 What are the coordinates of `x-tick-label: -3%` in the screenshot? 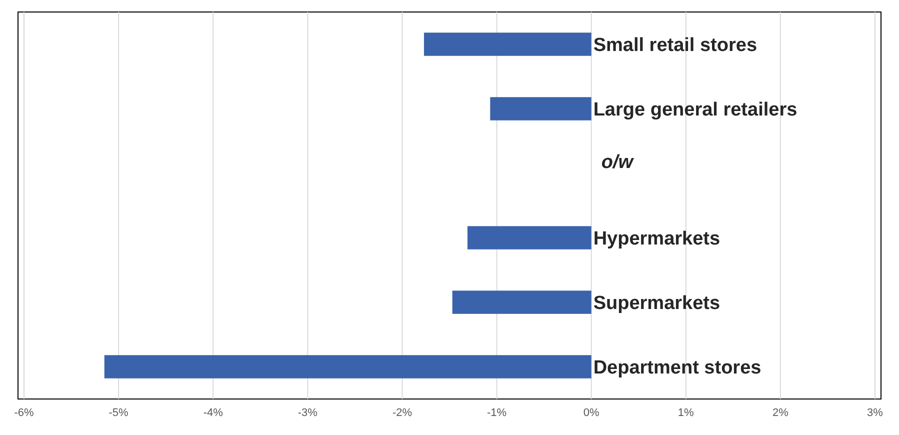 It's located at (308, 413).